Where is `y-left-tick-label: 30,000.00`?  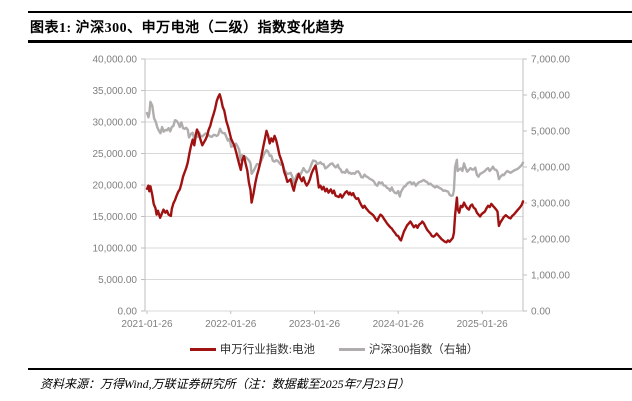
y-left-tick-label: 30,000.00 is located at coordinates (115, 123).